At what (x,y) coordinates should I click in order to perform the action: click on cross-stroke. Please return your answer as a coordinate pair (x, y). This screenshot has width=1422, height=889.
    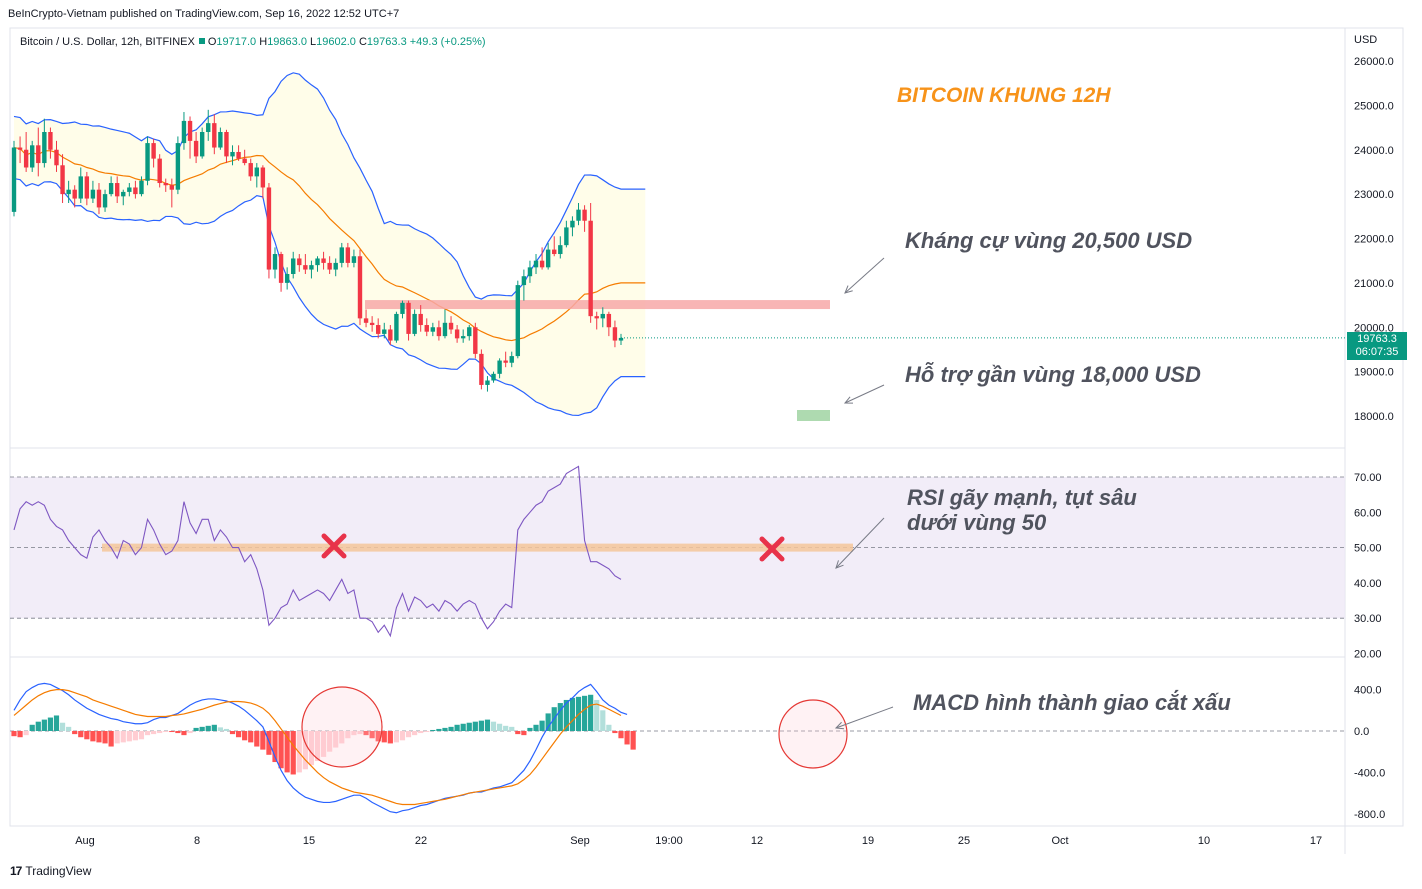
    Looking at the image, I should click on (334, 546).